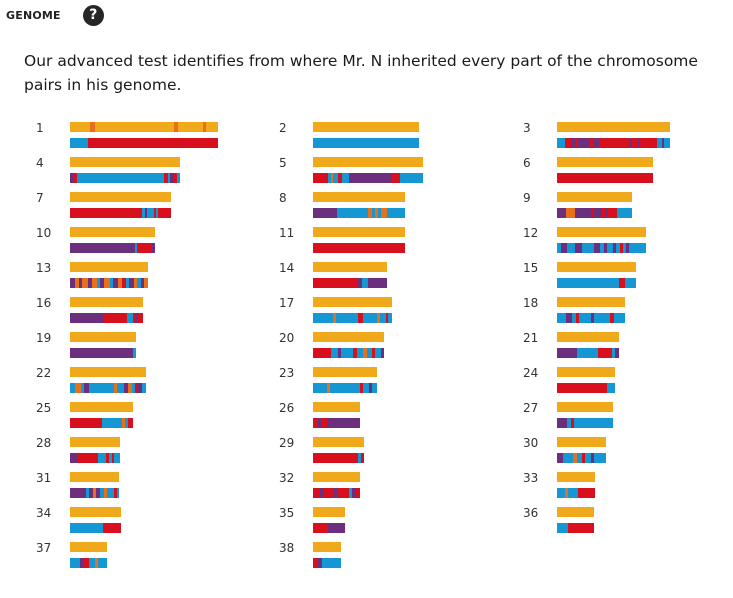 The height and width of the screenshot is (598, 733). What do you see at coordinates (55, 15) in the screenshot?
I see `genome-header: GENOME ?` at bounding box center [55, 15].